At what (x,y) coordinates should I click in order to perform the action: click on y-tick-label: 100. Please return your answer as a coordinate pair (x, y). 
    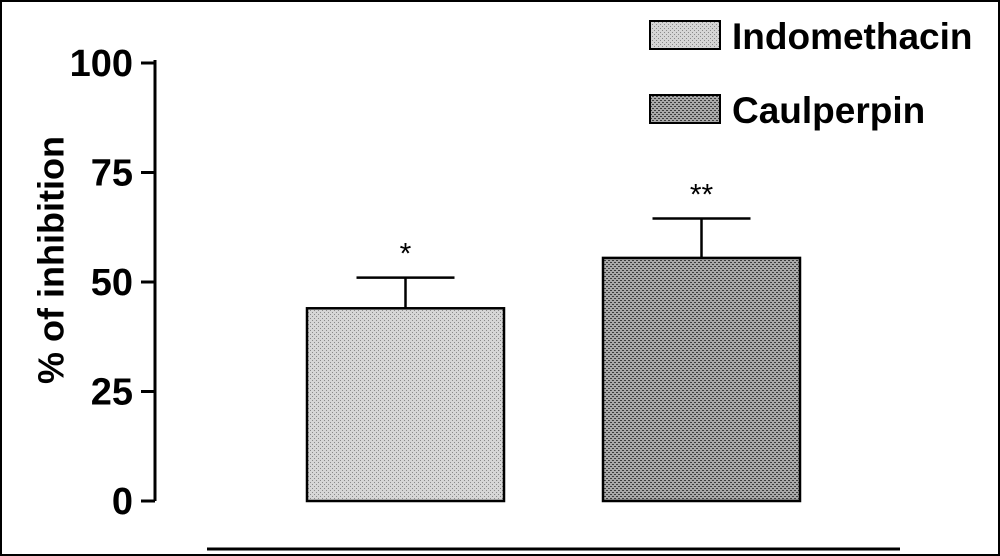
    Looking at the image, I should click on (101, 64).